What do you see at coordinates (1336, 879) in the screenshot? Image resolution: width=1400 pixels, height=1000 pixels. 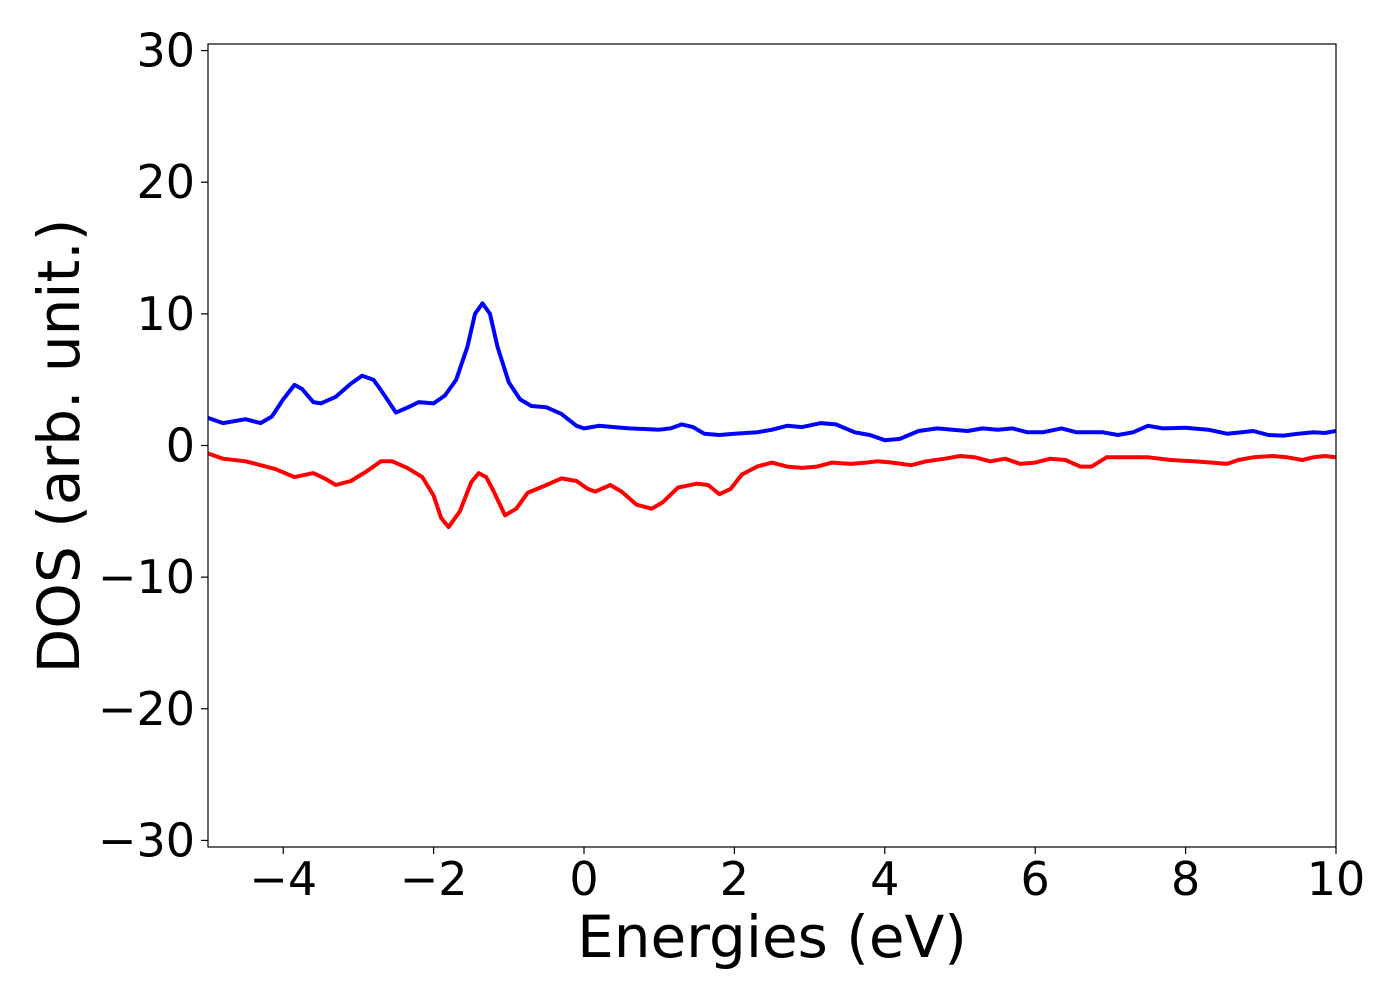 I see `x-tick-label: 10` at bounding box center [1336, 879].